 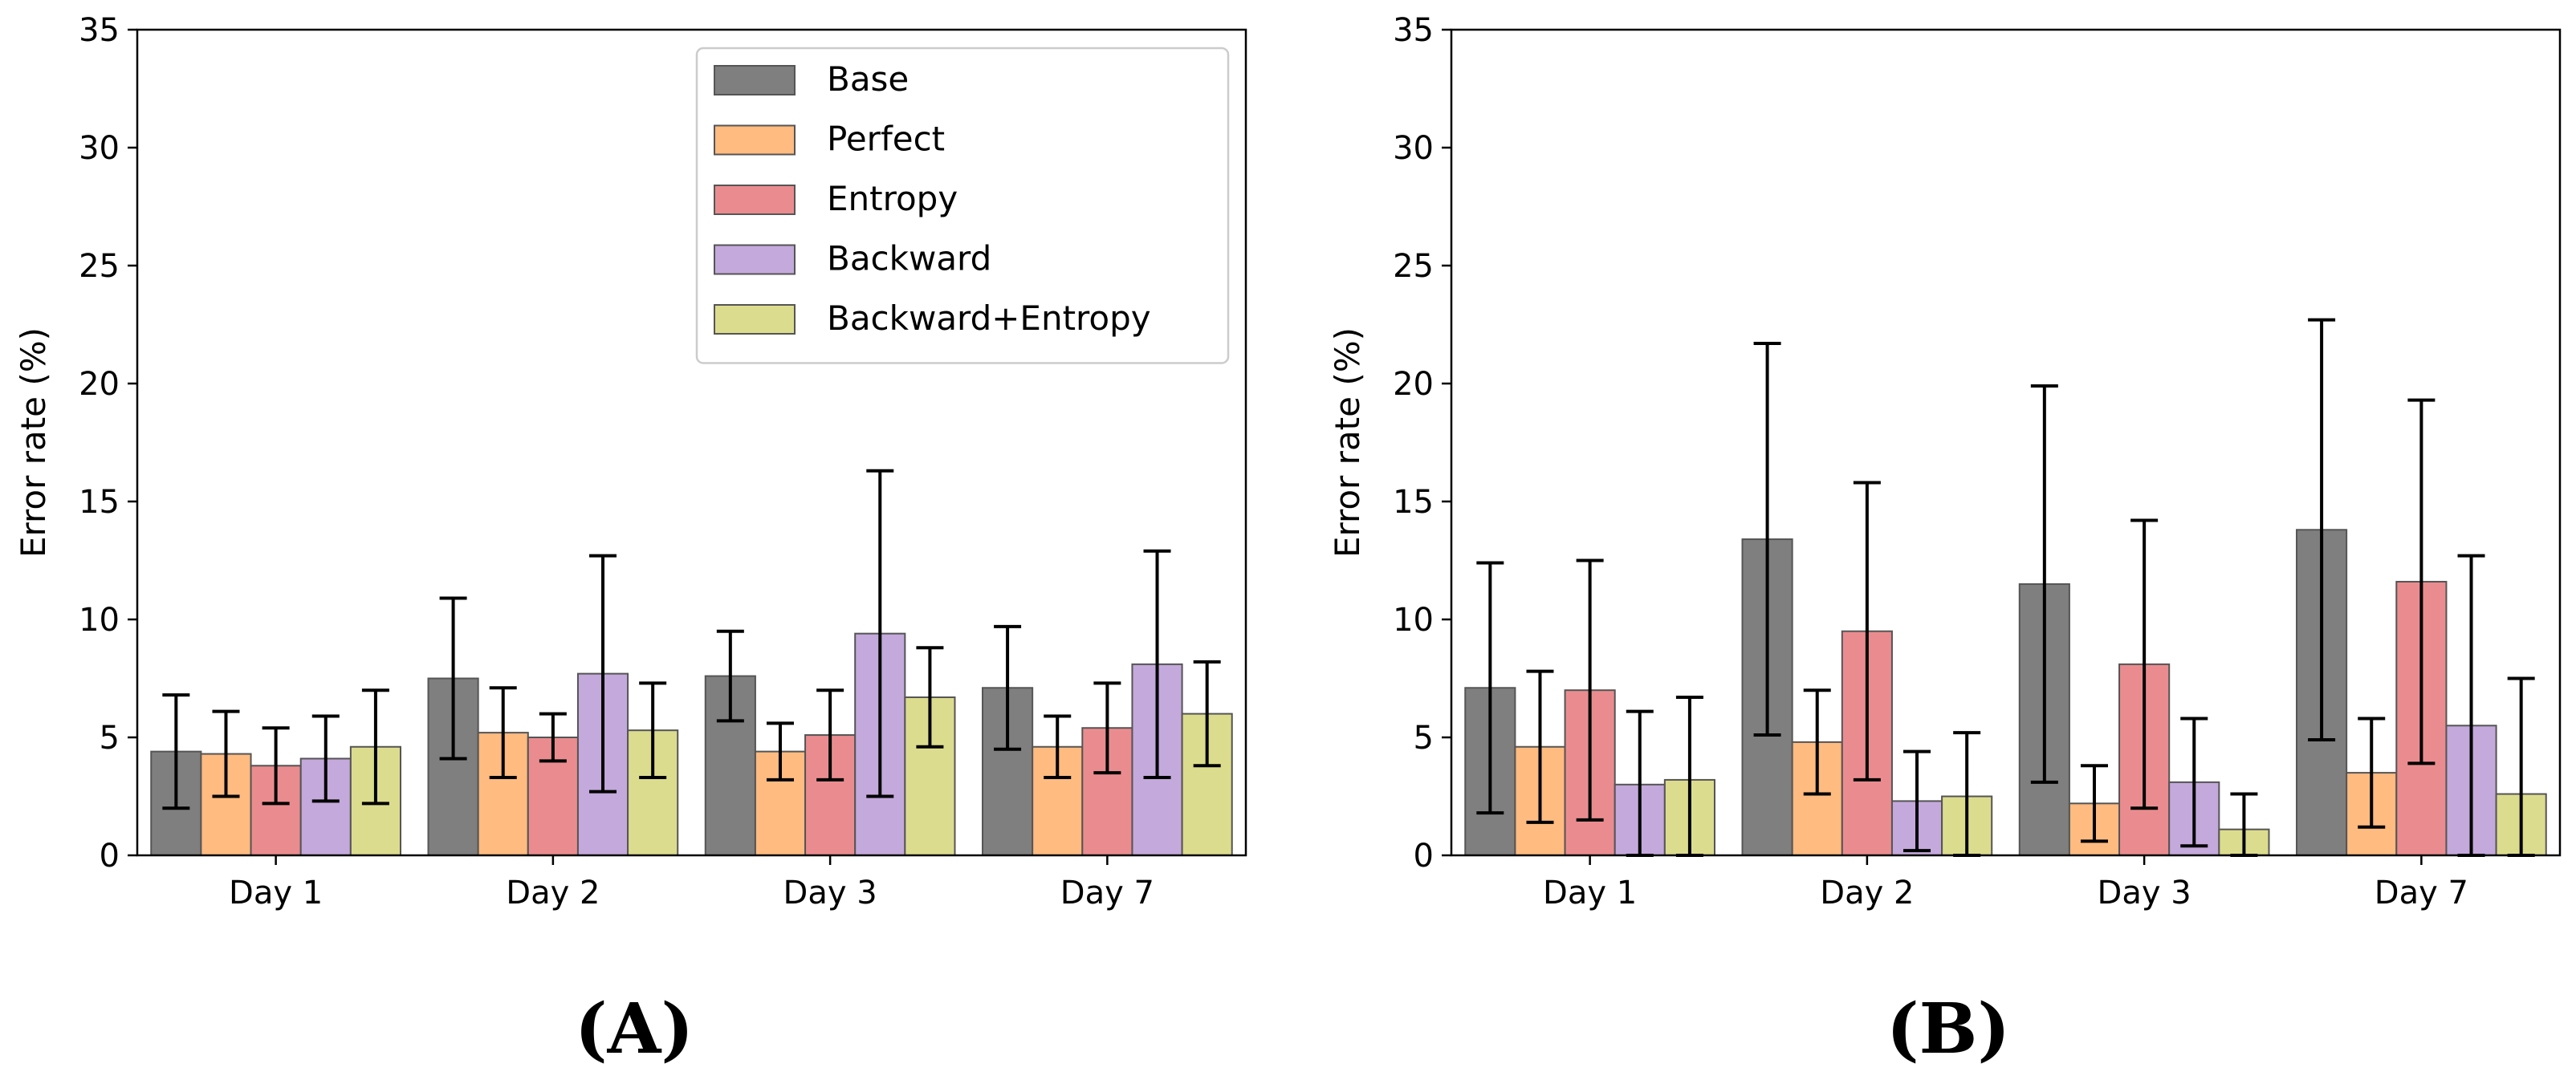 I want to click on legend-frame, so click(x=962, y=205).